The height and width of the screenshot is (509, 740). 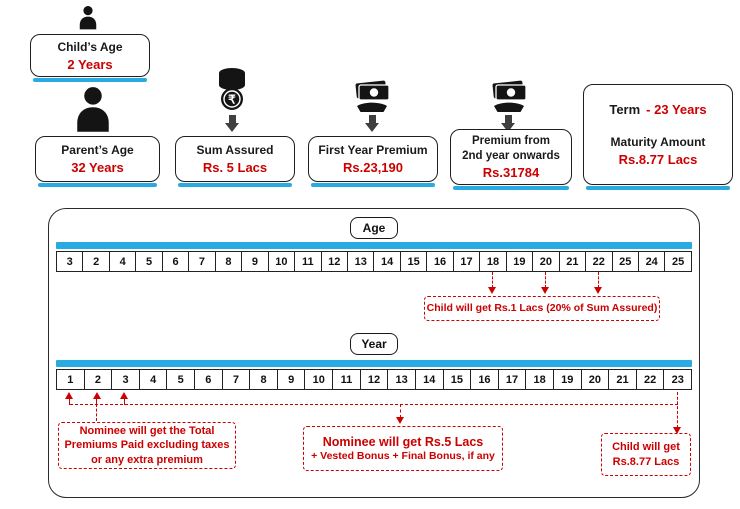 I want to click on nominee-sum-line1: Nominee will get Rs.5 Lacs, so click(x=403, y=441).